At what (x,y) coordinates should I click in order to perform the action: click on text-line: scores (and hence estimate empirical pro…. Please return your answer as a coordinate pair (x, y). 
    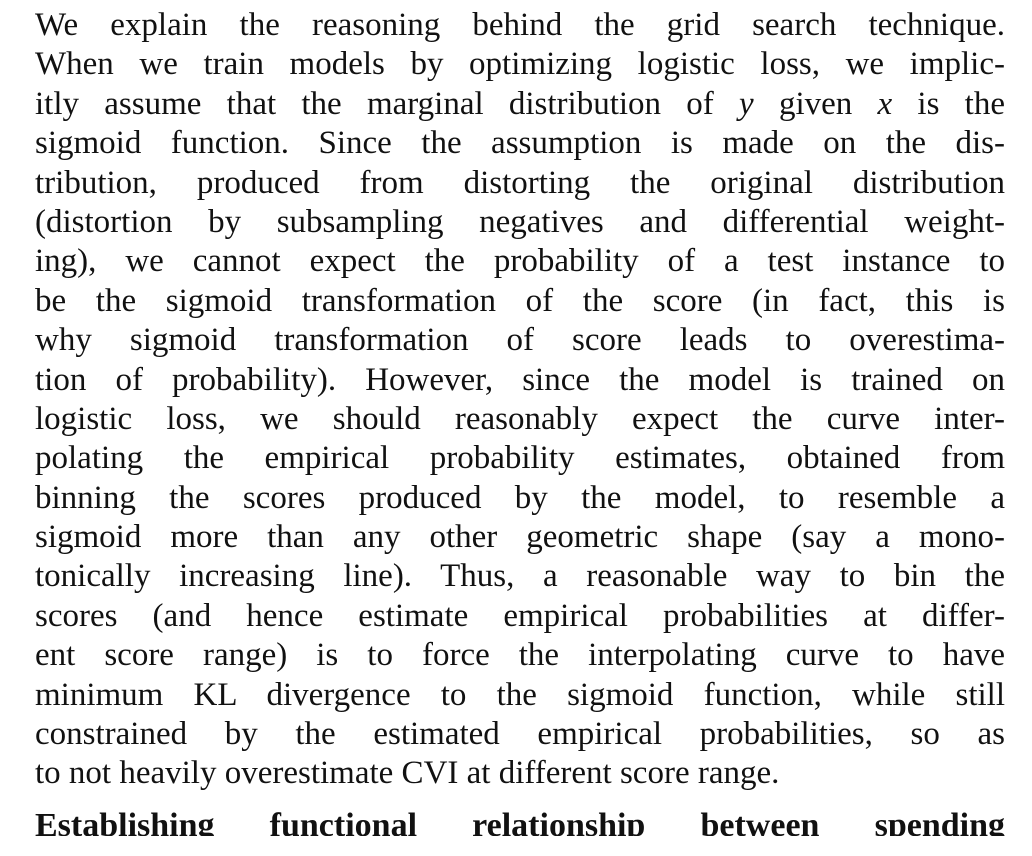
    Looking at the image, I should click on (520, 615).